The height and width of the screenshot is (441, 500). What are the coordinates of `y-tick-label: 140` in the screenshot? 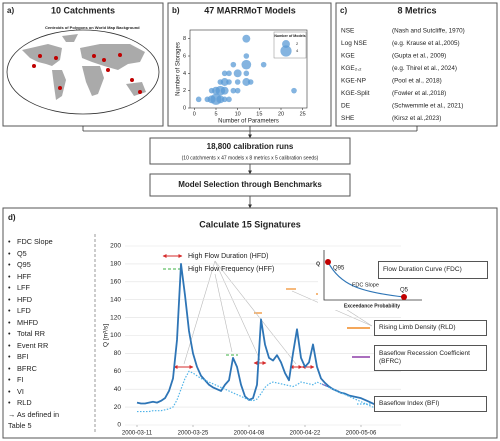 It's located at (115, 299).